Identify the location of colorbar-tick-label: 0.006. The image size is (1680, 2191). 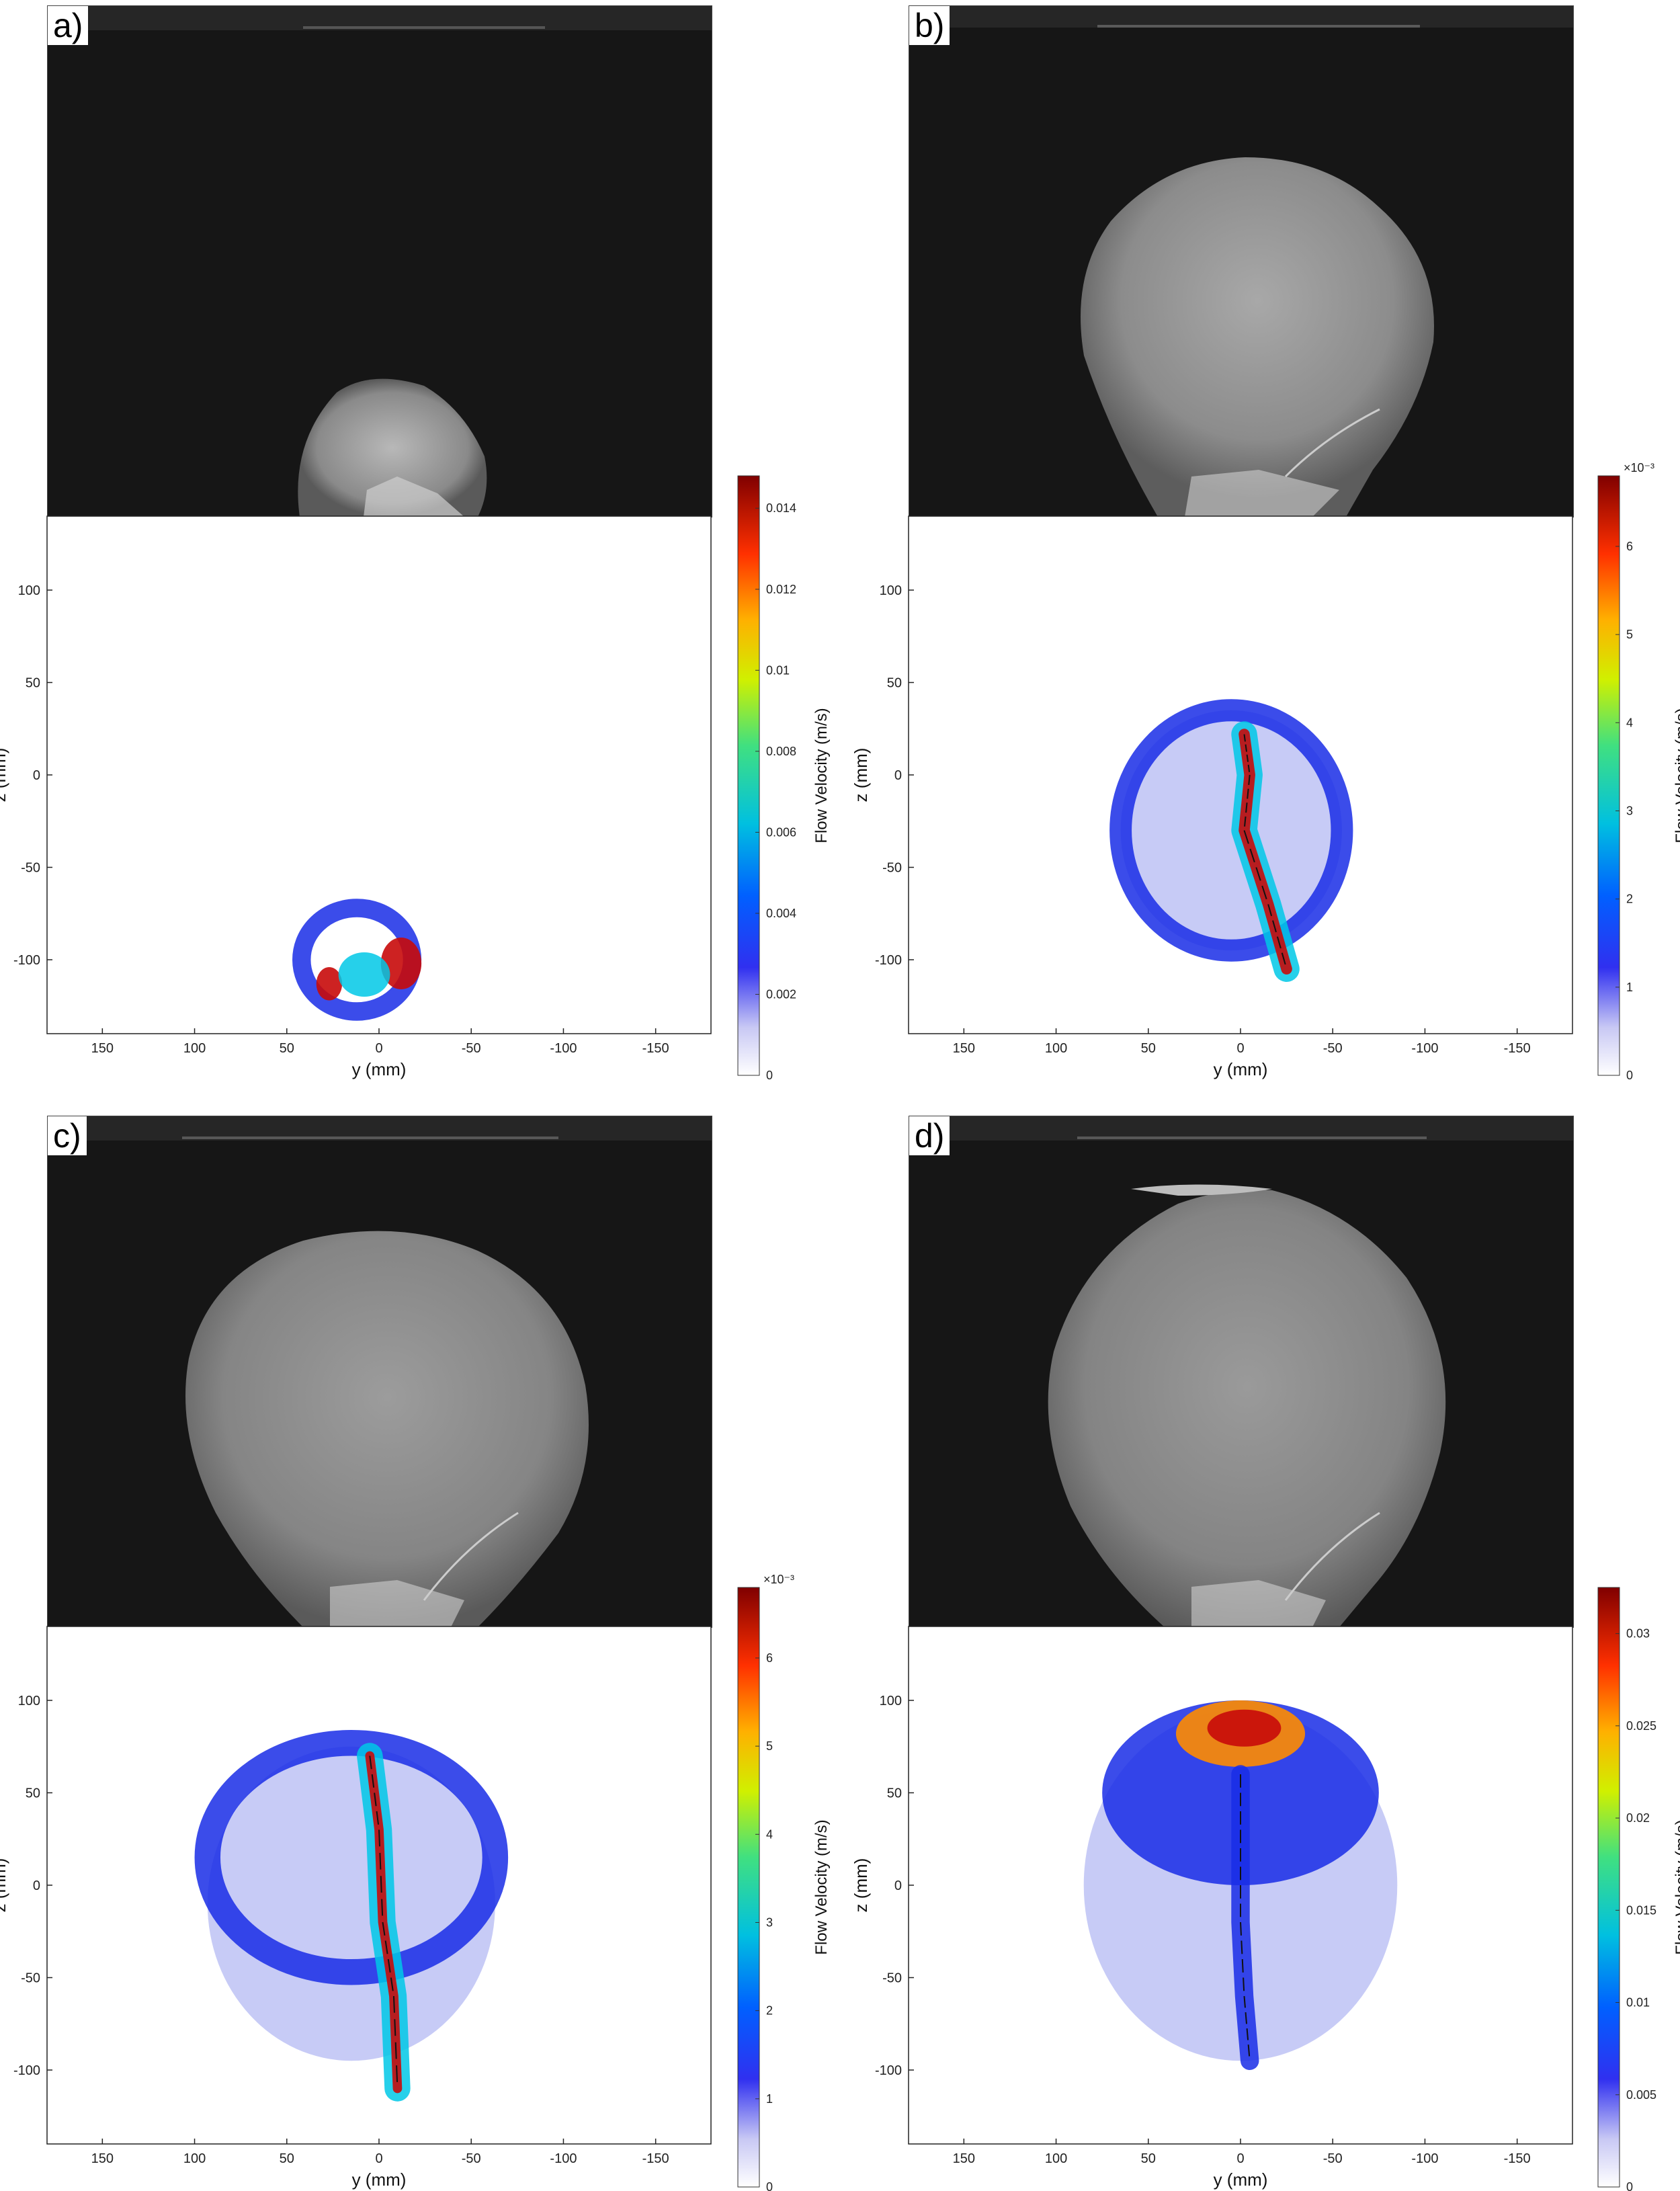
(781, 832).